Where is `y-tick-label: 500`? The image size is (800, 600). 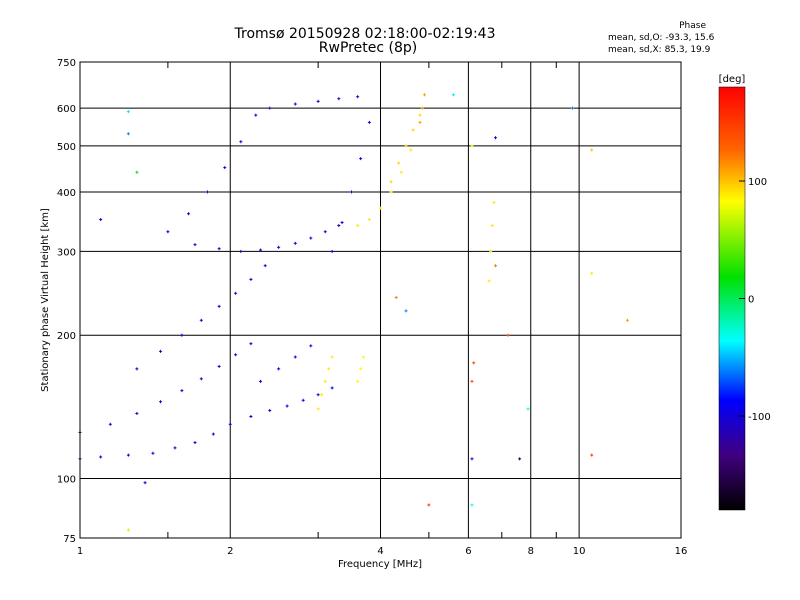
y-tick-label: 500 is located at coordinates (66, 147).